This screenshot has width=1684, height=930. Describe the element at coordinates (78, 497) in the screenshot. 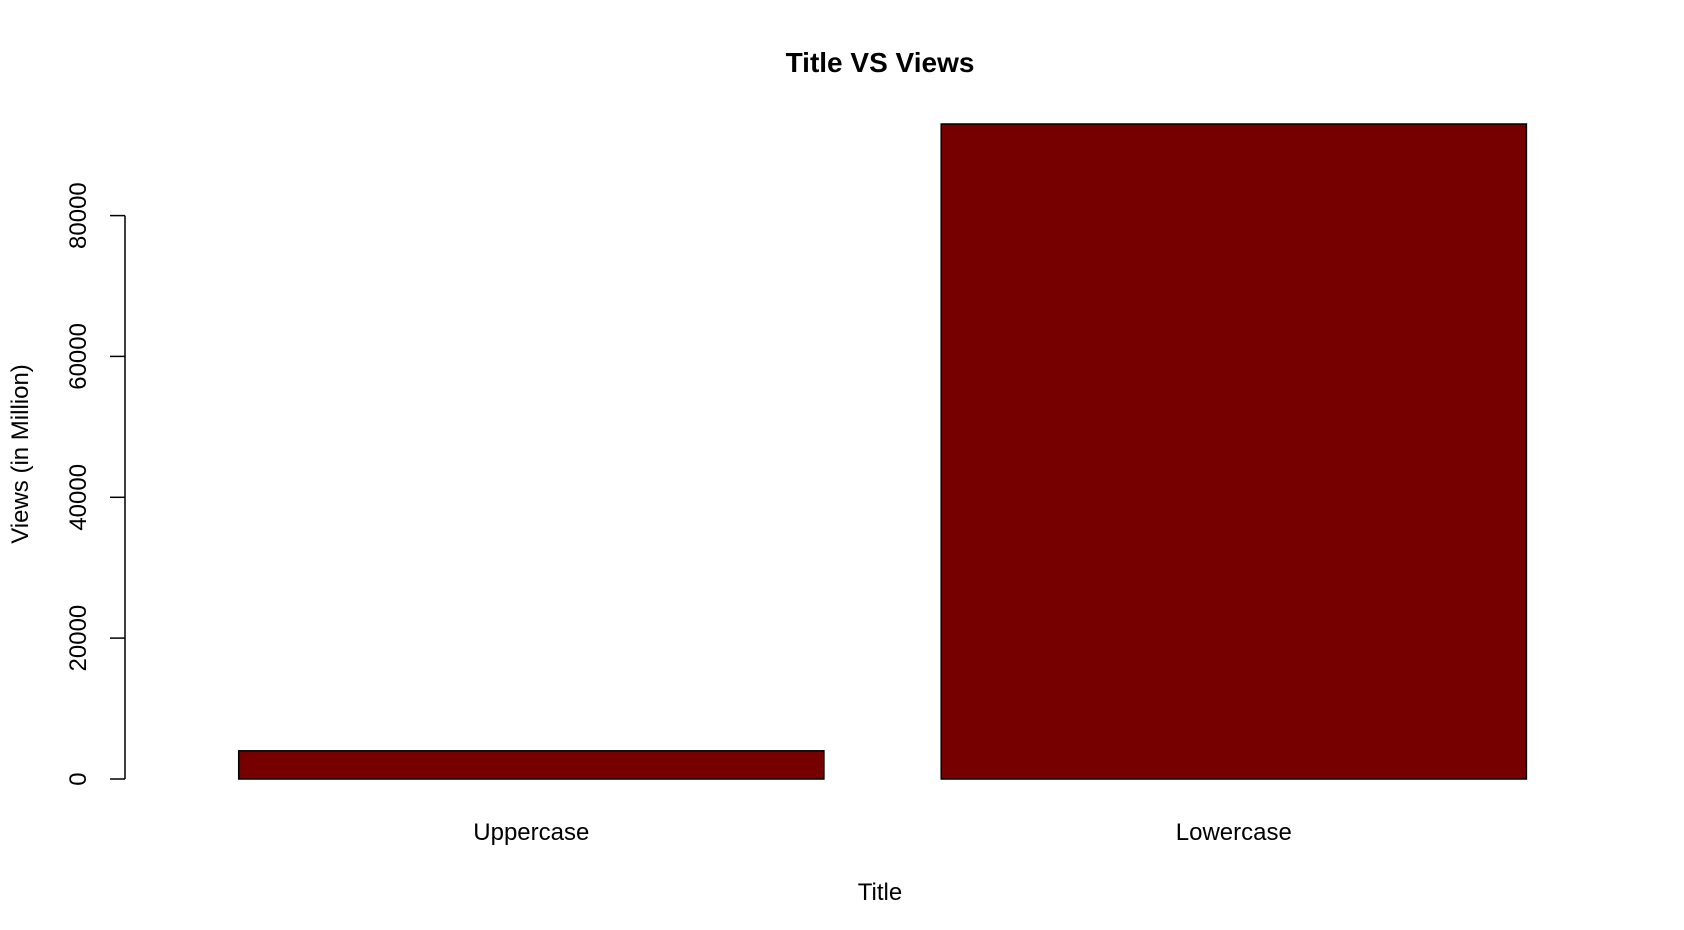

I see `y-tick-label: 40000` at that location.